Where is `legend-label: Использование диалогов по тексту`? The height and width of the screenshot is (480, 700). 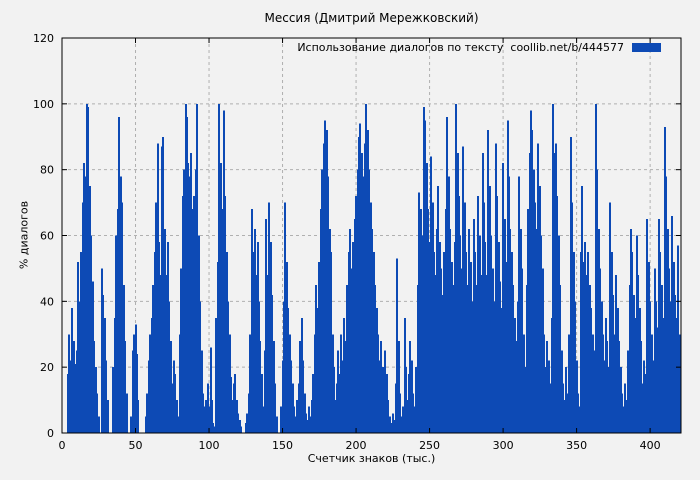 legend-label: Использование диалогов по тексту is located at coordinates (400, 47).